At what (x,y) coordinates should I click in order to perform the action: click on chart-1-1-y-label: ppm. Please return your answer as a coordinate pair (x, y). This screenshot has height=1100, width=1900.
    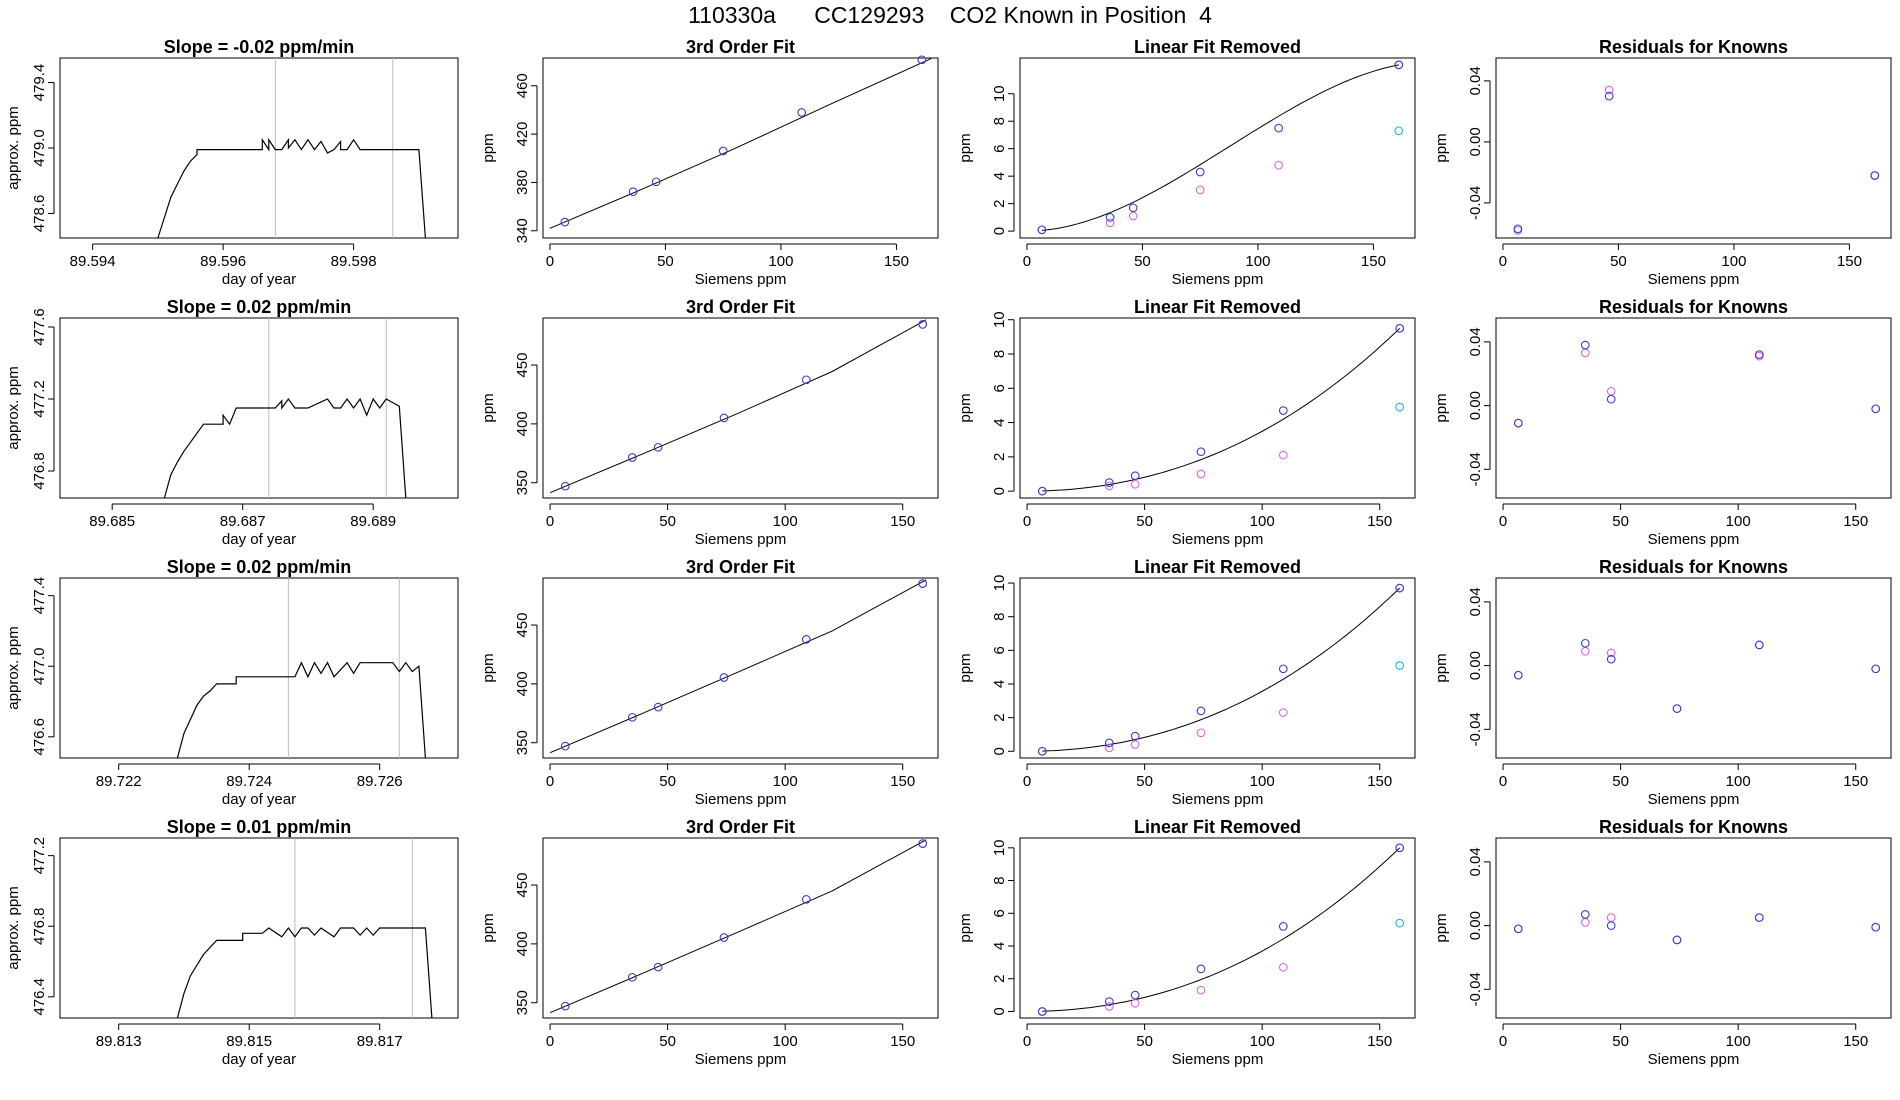
    Looking at the image, I should click on (488, 407).